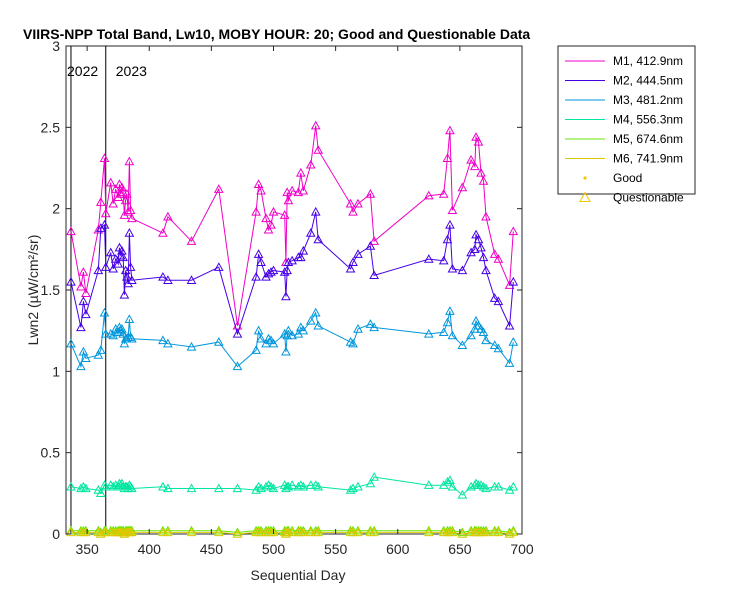 This screenshot has height=600, width=750. What do you see at coordinates (274, 549) in the screenshot?
I see `x-tick-label: 500` at bounding box center [274, 549].